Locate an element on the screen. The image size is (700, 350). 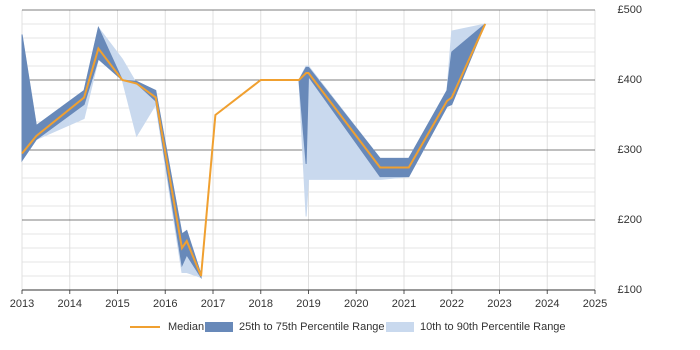
x-tick-label: 2021 is located at coordinates (404, 304).